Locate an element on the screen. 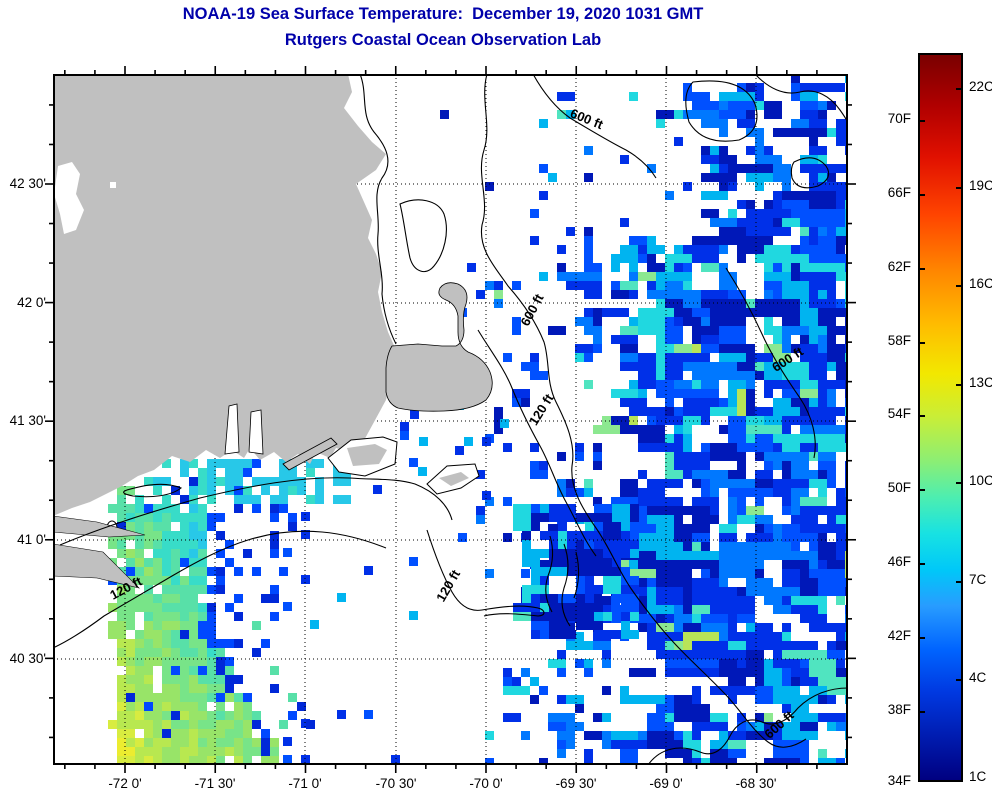  colorbar-fahrenheit-label: 46F is located at coordinates (899, 561).